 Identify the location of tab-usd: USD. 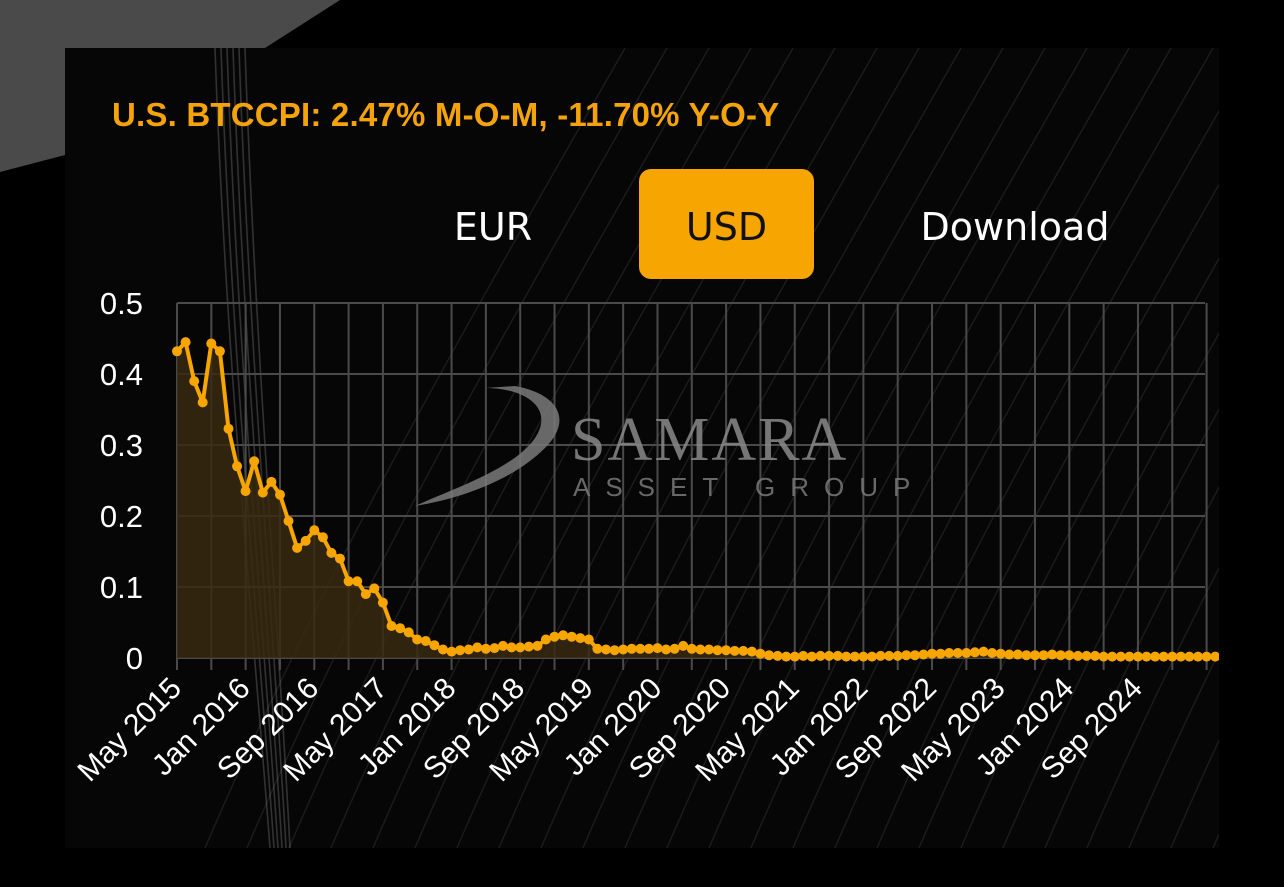
(726, 224).